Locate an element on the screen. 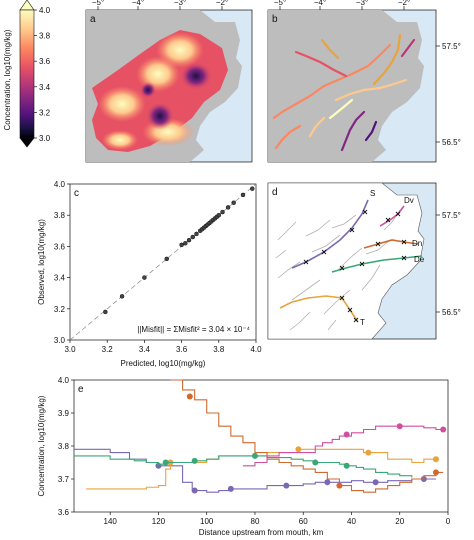 The image size is (474, 540). panel-c-y-tick-label: 3.6 is located at coordinates (60, 246).